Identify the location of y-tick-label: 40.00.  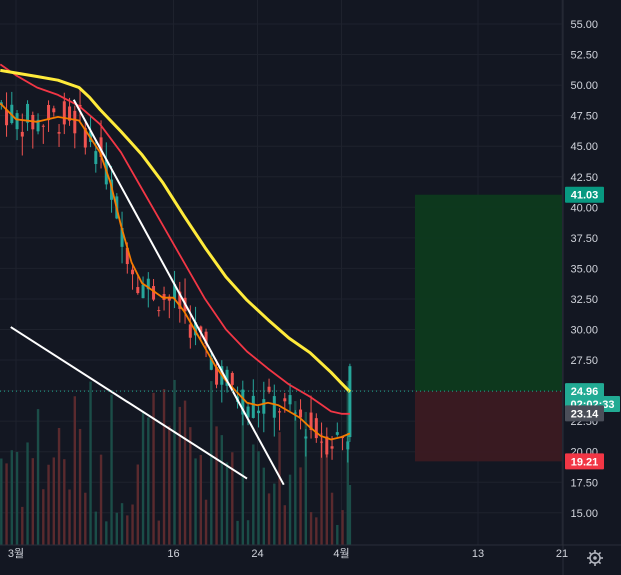
(584, 208).